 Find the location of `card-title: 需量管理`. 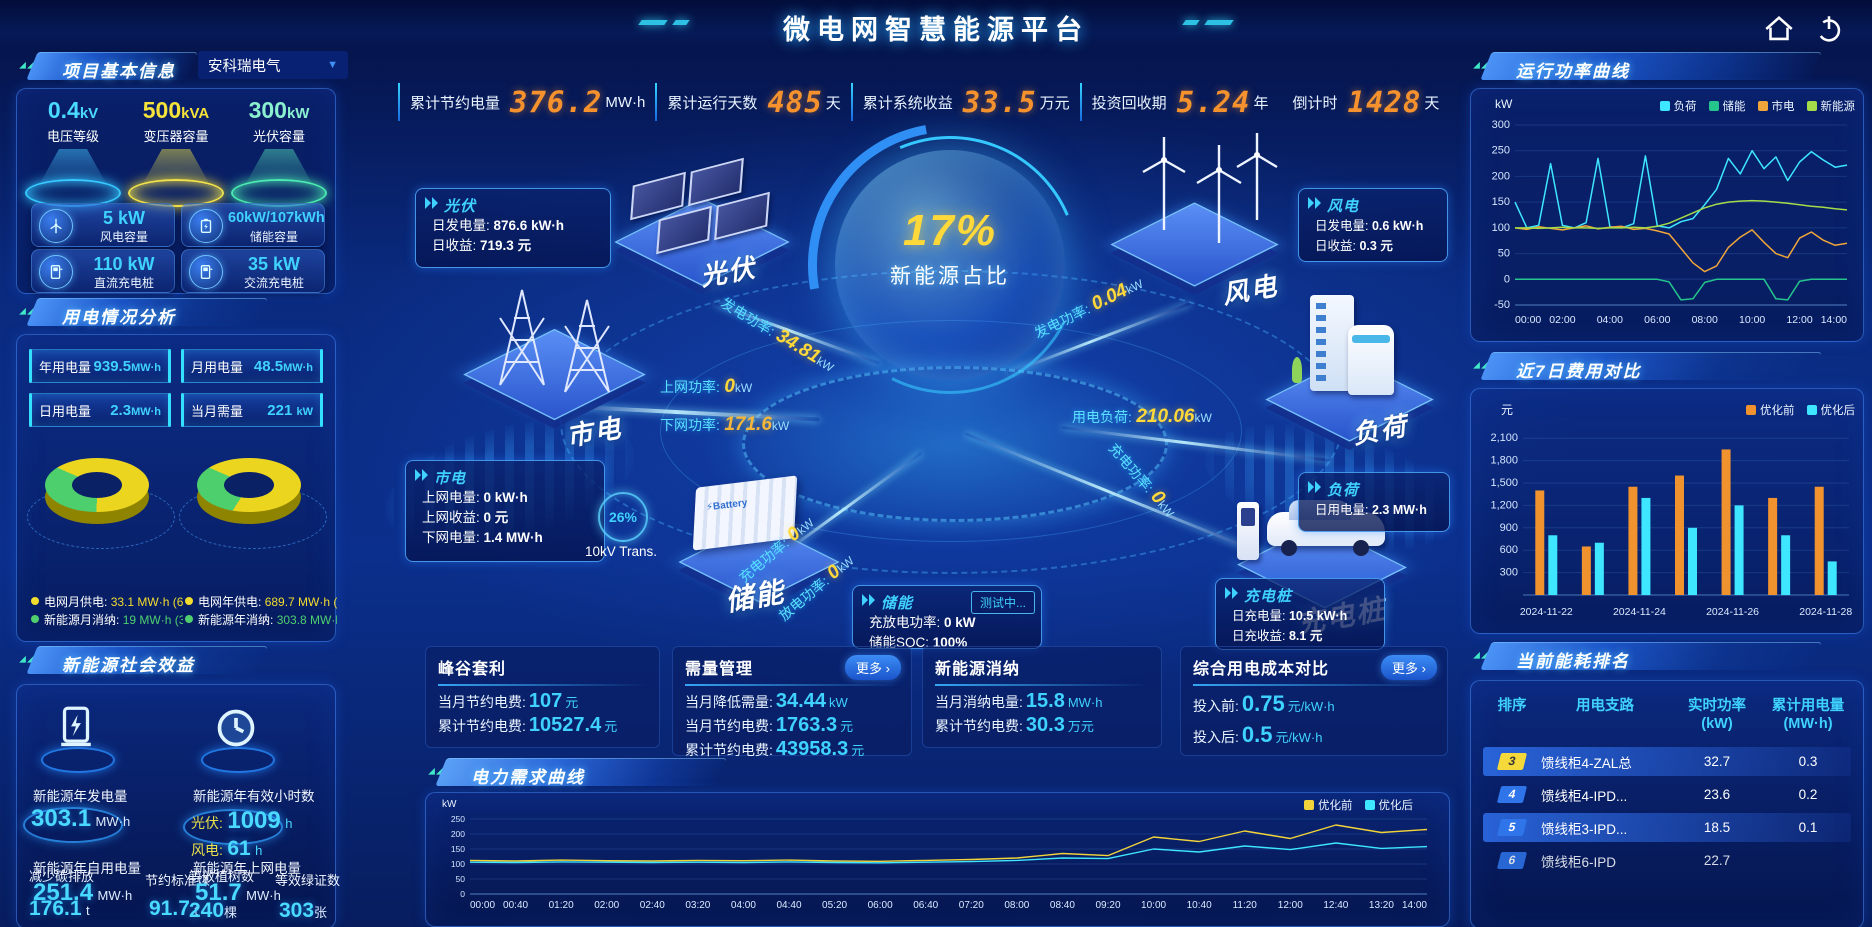

card-title: 需量管理 is located at coordinates (719, 669).